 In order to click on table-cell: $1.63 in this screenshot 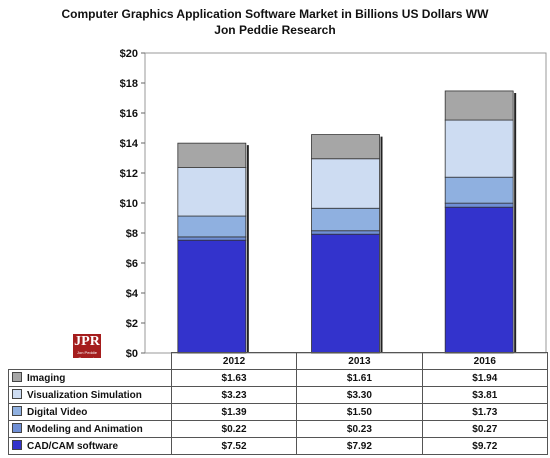, I will do `click(234, 378)`.